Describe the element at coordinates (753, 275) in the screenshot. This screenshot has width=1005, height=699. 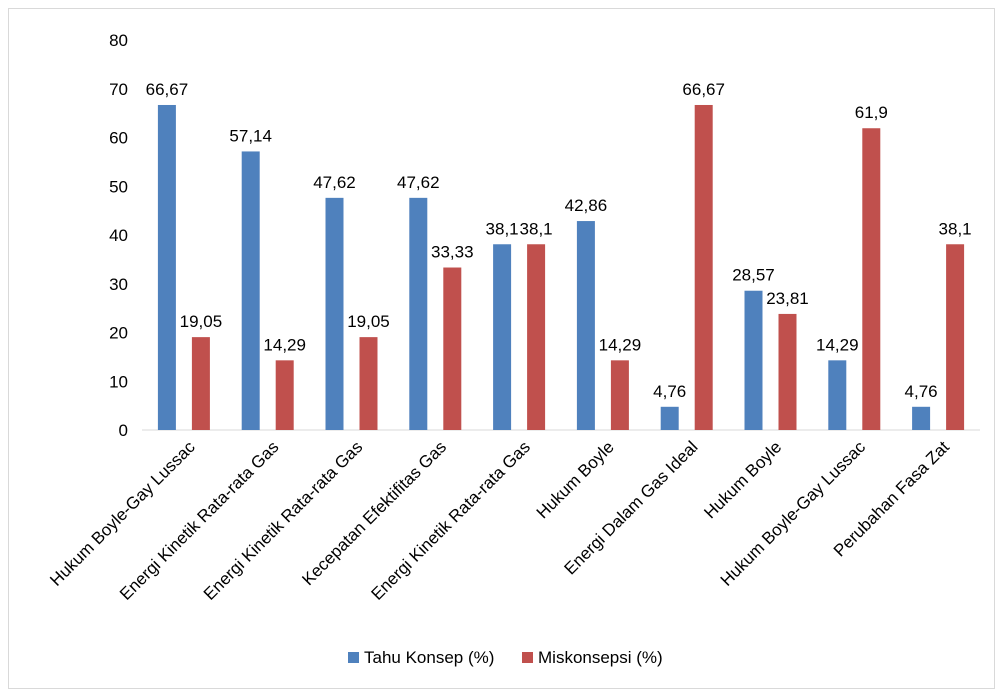
I see `data-label: 28,57` at that location.